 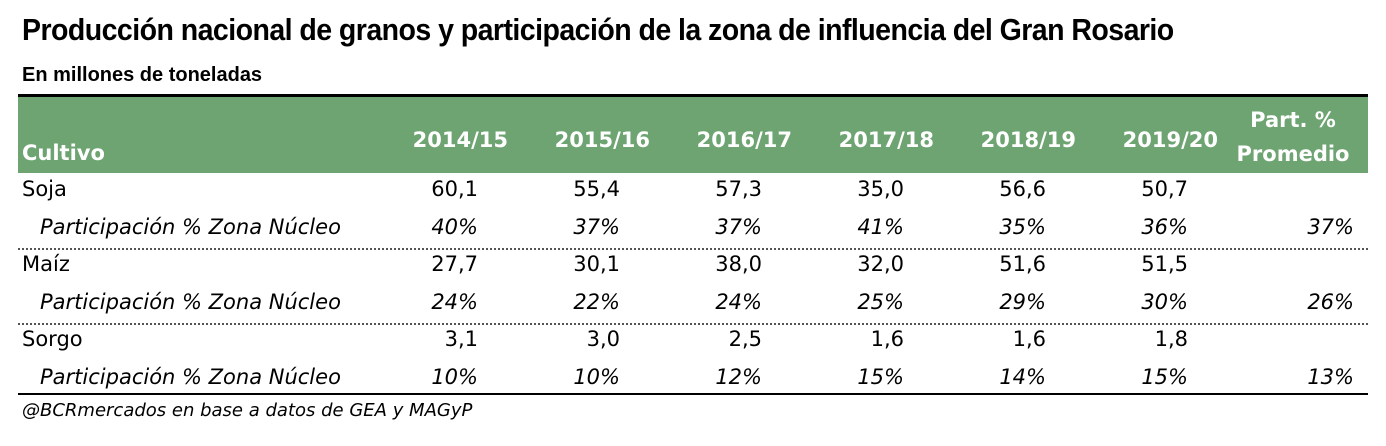 What do you see at coordinates (1164, 264) in the screenshot?
I see `cell-produccion: 51,5` at bounding box center [1164, 264].